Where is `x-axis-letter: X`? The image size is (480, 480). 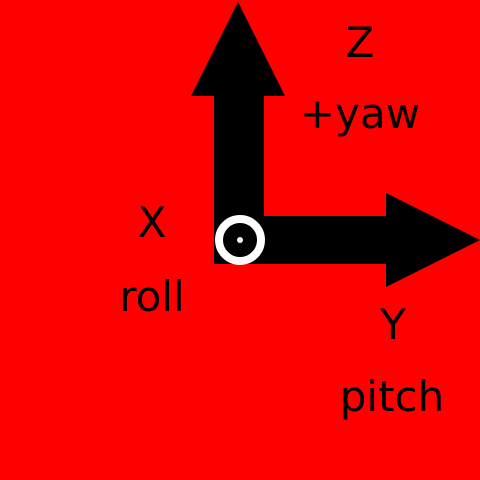
x-axis-letter: X is located at coordinates (152, 222).